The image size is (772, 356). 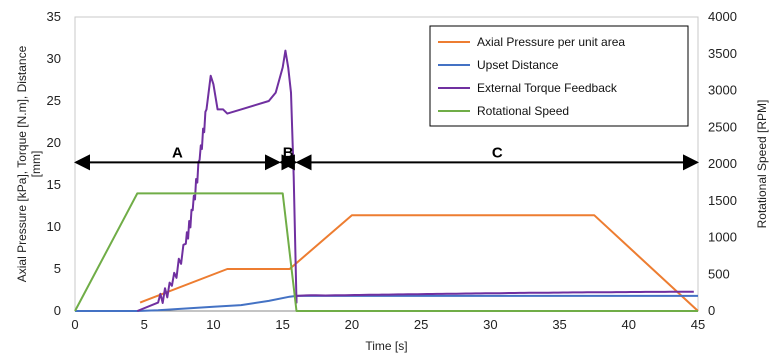 I want to click on y-right-tick-label: 3000, so click(x=722, y=90).